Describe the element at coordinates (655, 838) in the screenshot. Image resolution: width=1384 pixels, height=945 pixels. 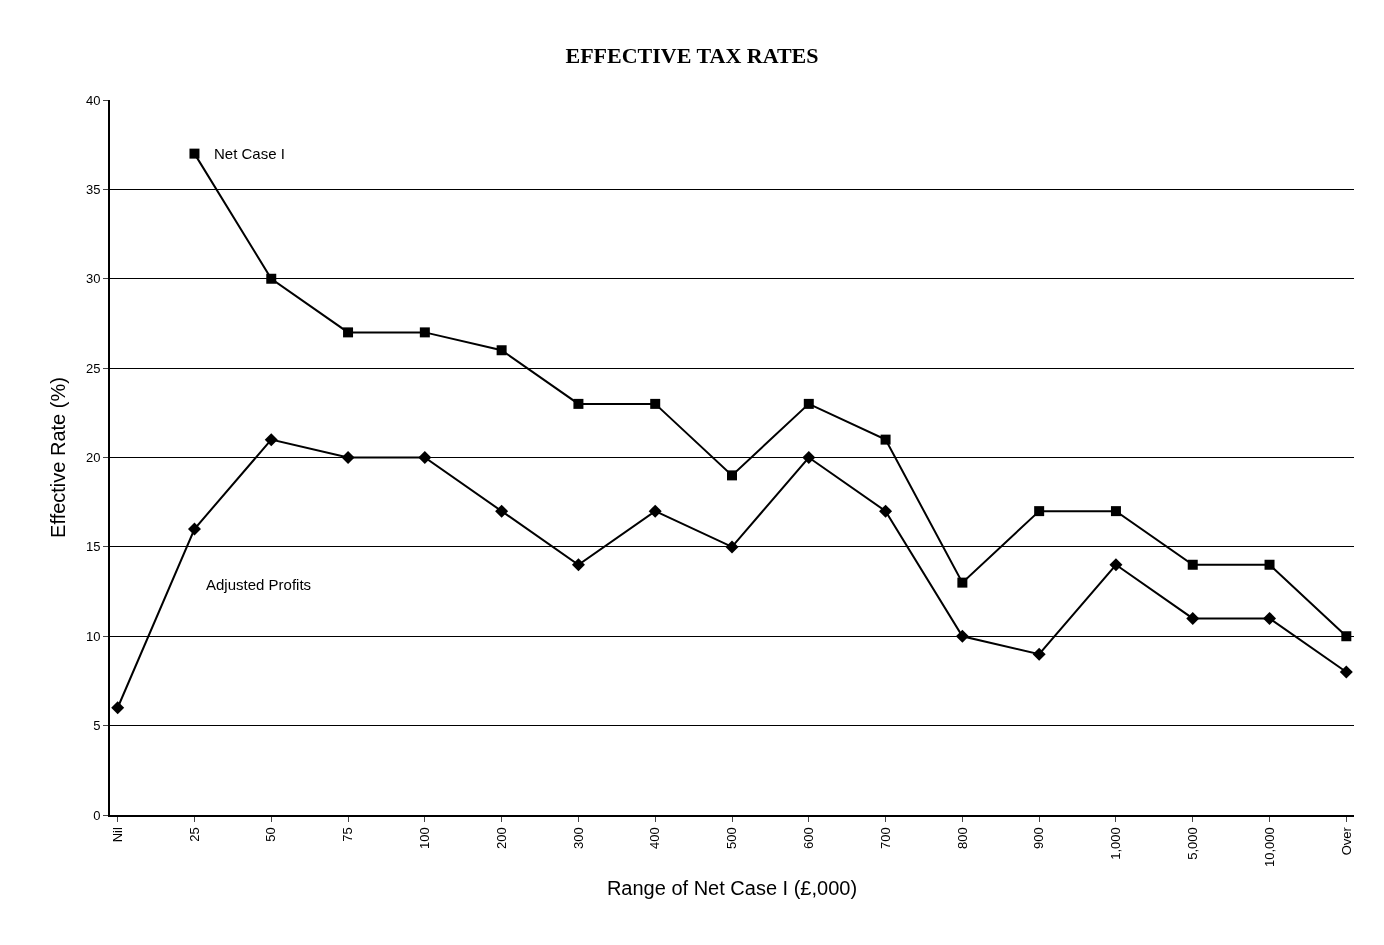
I see `x-tick-label: 400` at that location.